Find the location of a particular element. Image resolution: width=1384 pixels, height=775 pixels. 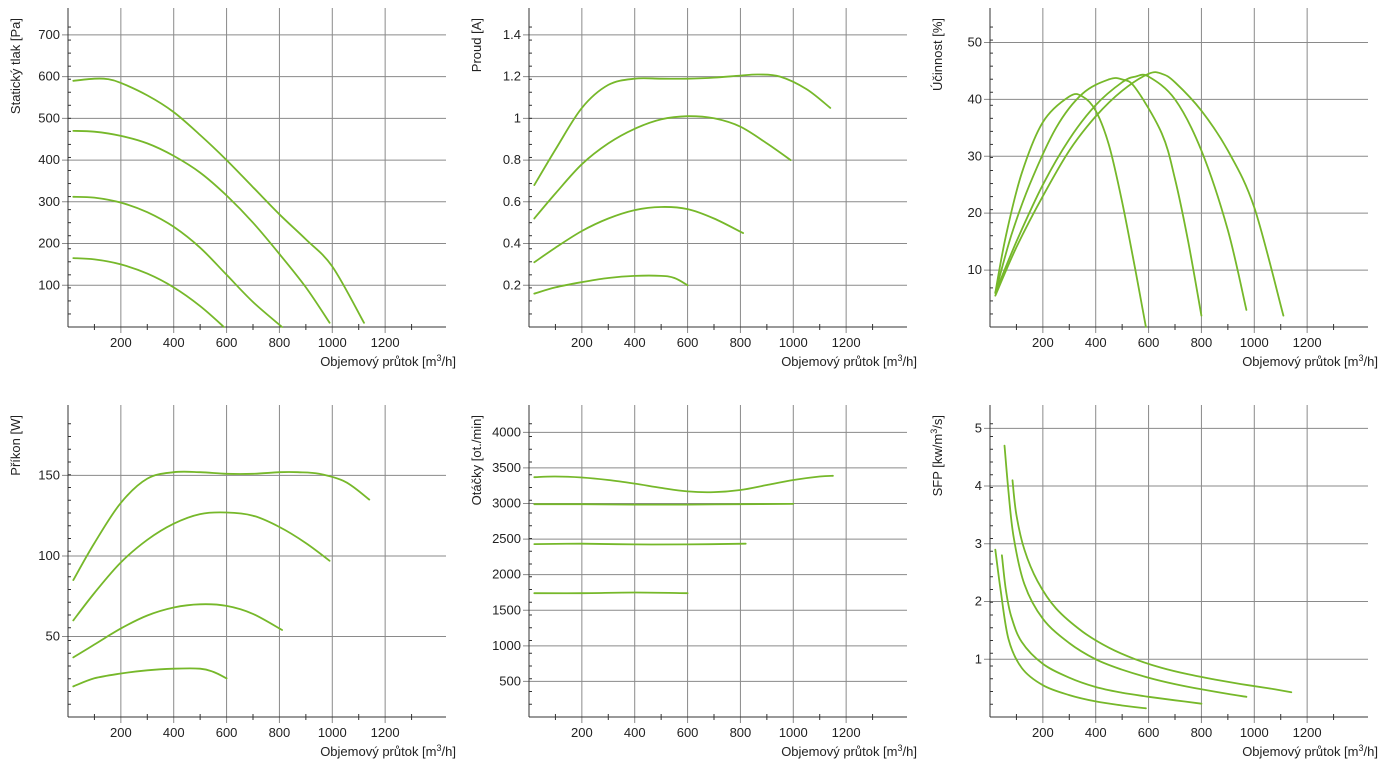

y-tick-label: 500 is located at coordinates (49, 117).